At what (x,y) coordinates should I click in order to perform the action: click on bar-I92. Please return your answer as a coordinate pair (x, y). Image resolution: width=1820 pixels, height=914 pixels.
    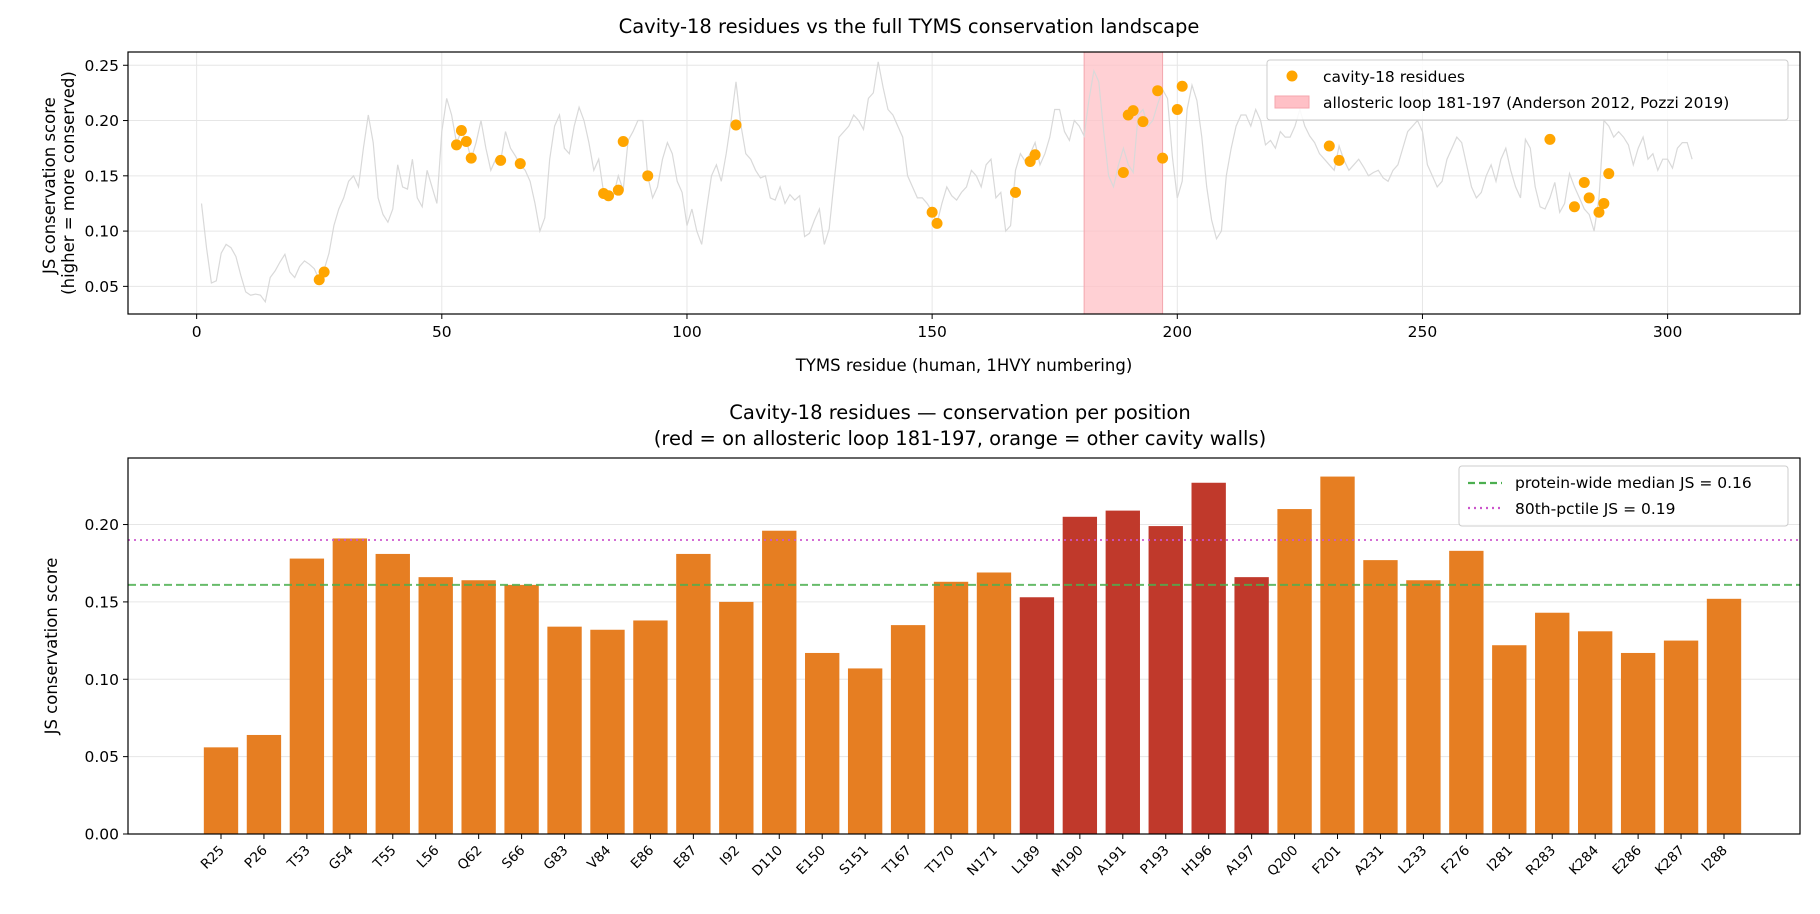
    Looking at the image, I should click on (736, 717).